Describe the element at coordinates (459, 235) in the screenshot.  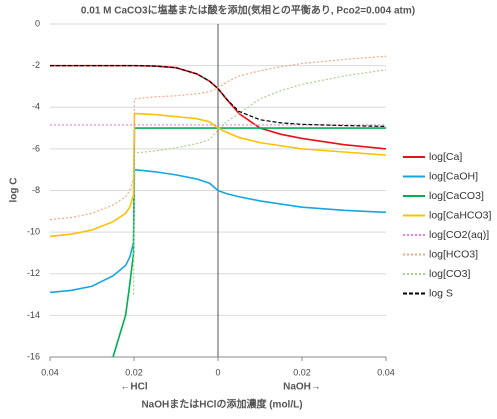
I see `legend-label: log[CO2(aq)]` at that location.